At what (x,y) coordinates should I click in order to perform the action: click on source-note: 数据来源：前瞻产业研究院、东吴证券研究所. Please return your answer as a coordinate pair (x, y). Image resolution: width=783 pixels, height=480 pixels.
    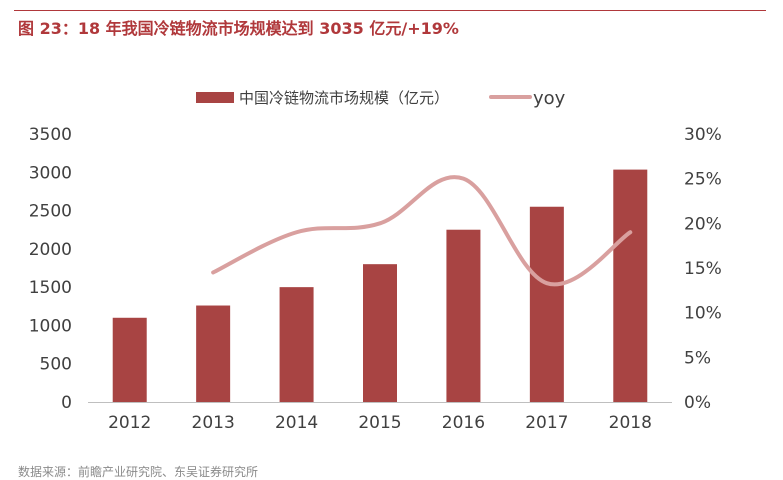
    Looking at the image, I should click on (138, 472).